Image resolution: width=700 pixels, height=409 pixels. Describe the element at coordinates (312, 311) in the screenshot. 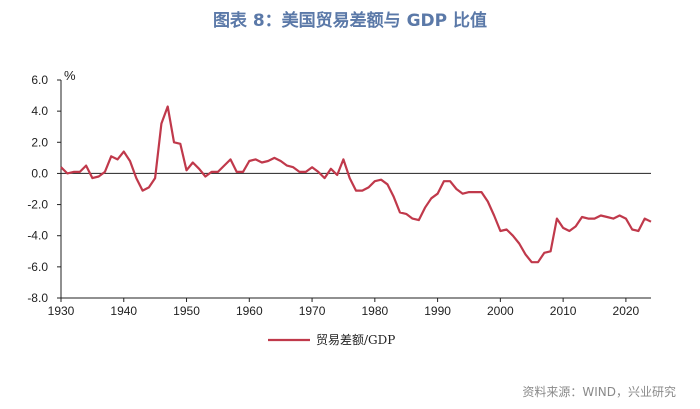

I see `x-tick-label: 1970` at that location.